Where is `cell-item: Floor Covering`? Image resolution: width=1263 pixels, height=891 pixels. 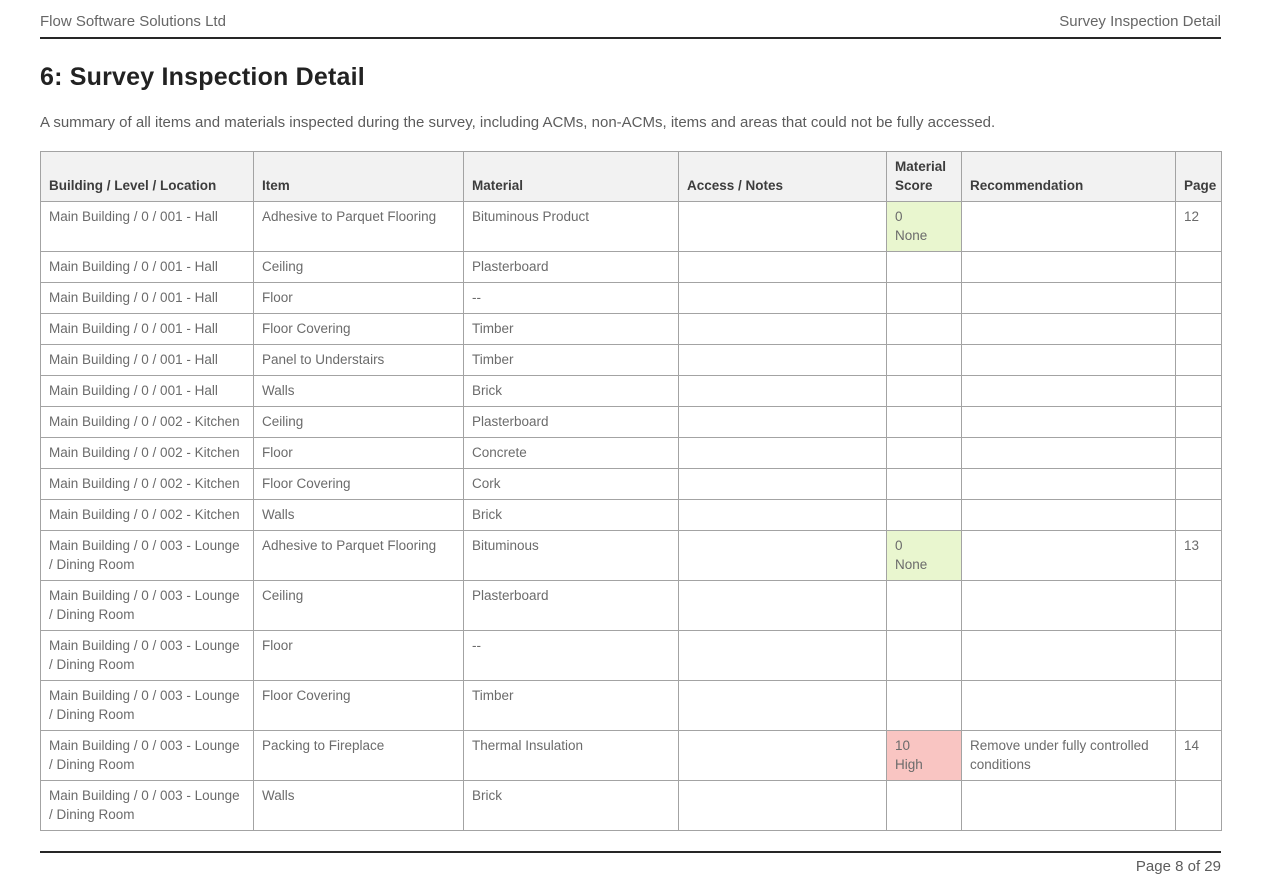 cell-item: Floor Covering is located at coordinates (358, 484).